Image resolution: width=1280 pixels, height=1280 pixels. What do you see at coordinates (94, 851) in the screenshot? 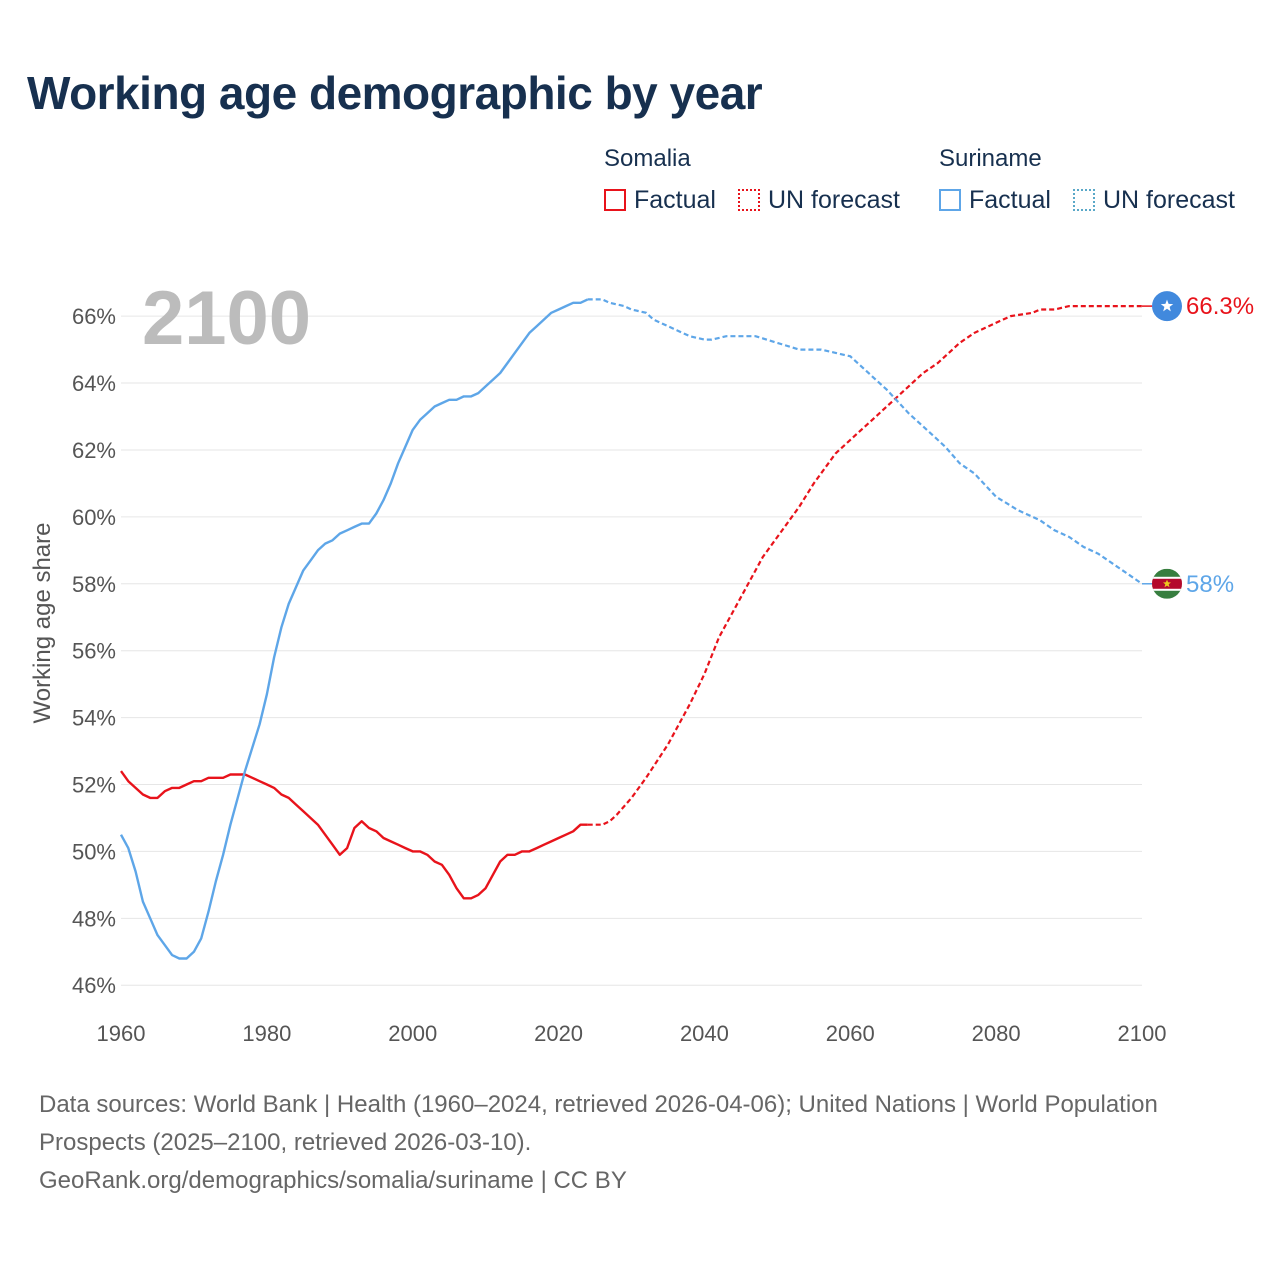
I see `y-tick-label: 50%` at bounding box center [94, 851].